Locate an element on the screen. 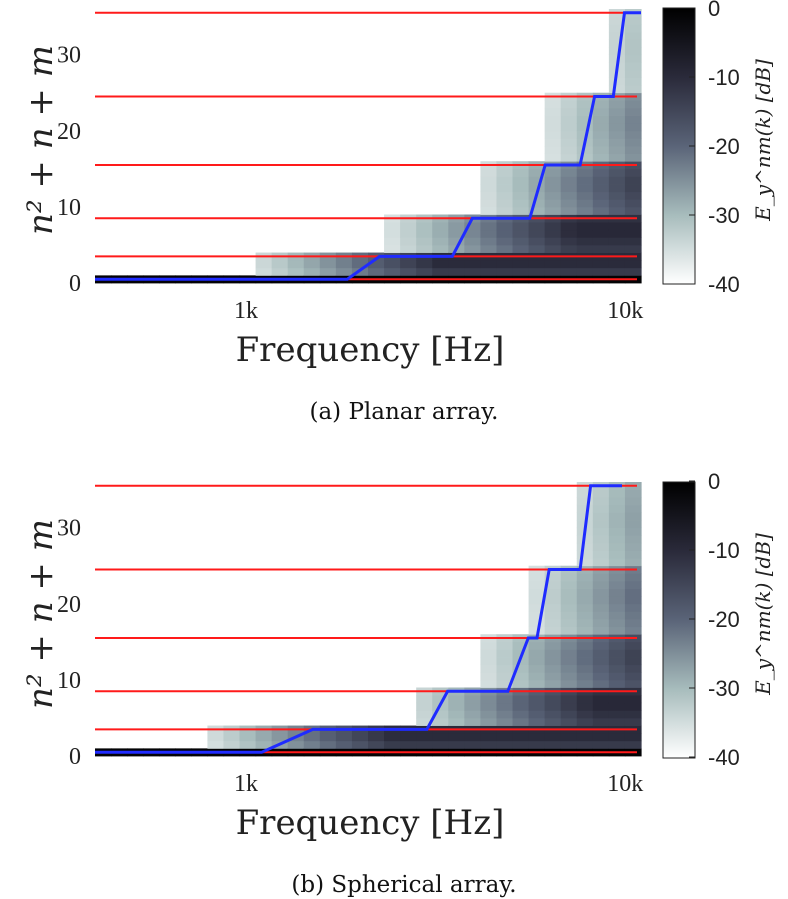 The height and width of the screenshot is (899, 788). y-tick-labels-spherical: 0 10 20 30 is located at coordinates (69, 643).